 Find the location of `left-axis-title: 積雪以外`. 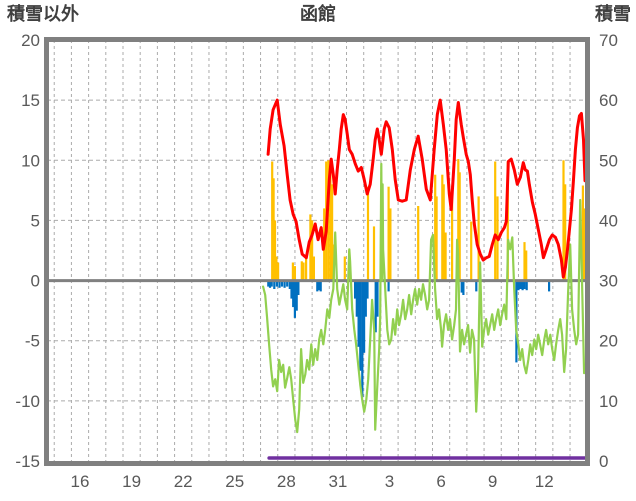

left-axis-title: 積雪以外 is located at coordinates (43, 14).